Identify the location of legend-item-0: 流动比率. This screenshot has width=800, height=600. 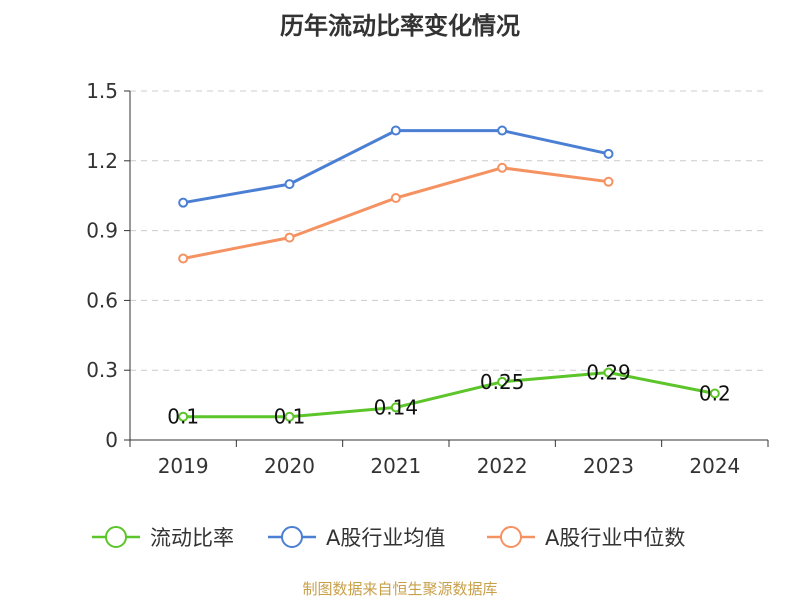
(163, 538).